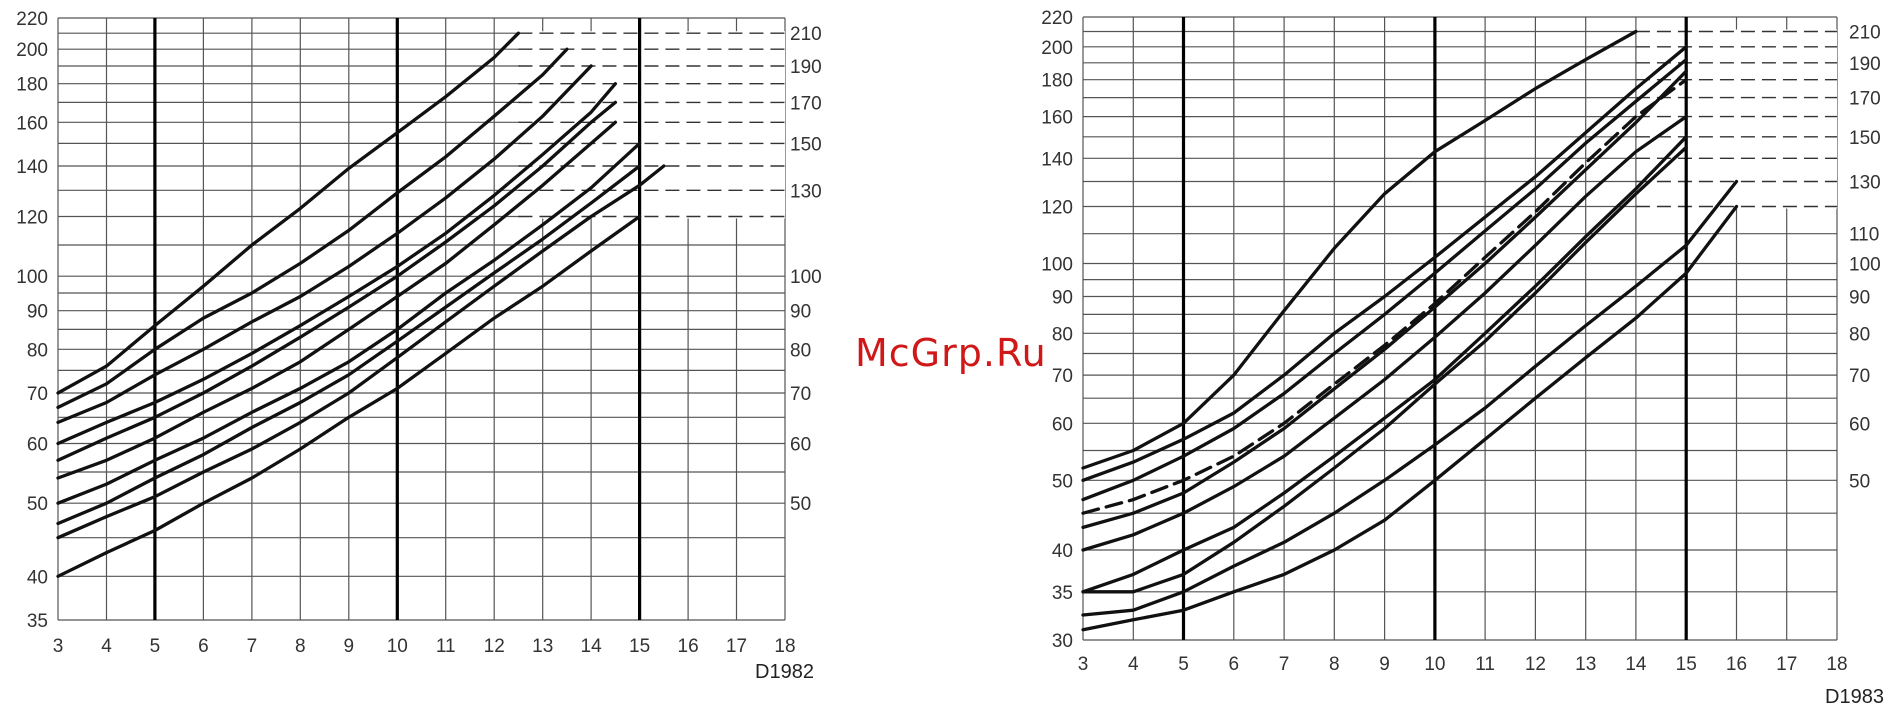 The width and height of the screenshot is (1895, 711). Describe the element at coordinates (1865, 265) in the screenshot. I see `y-tick-label-right: 100` at that location.